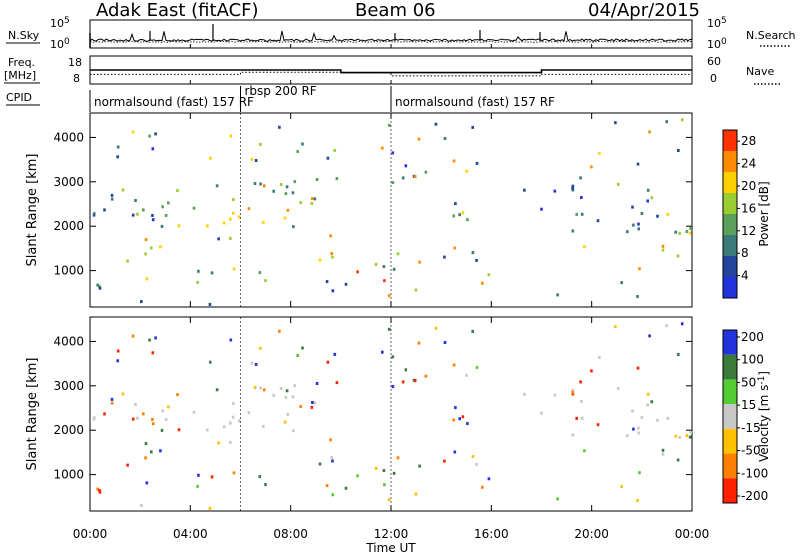  Describe the element at coordinates (491, 534) in the screenshot. I see `xtick-label-4: 16:00` at that location.